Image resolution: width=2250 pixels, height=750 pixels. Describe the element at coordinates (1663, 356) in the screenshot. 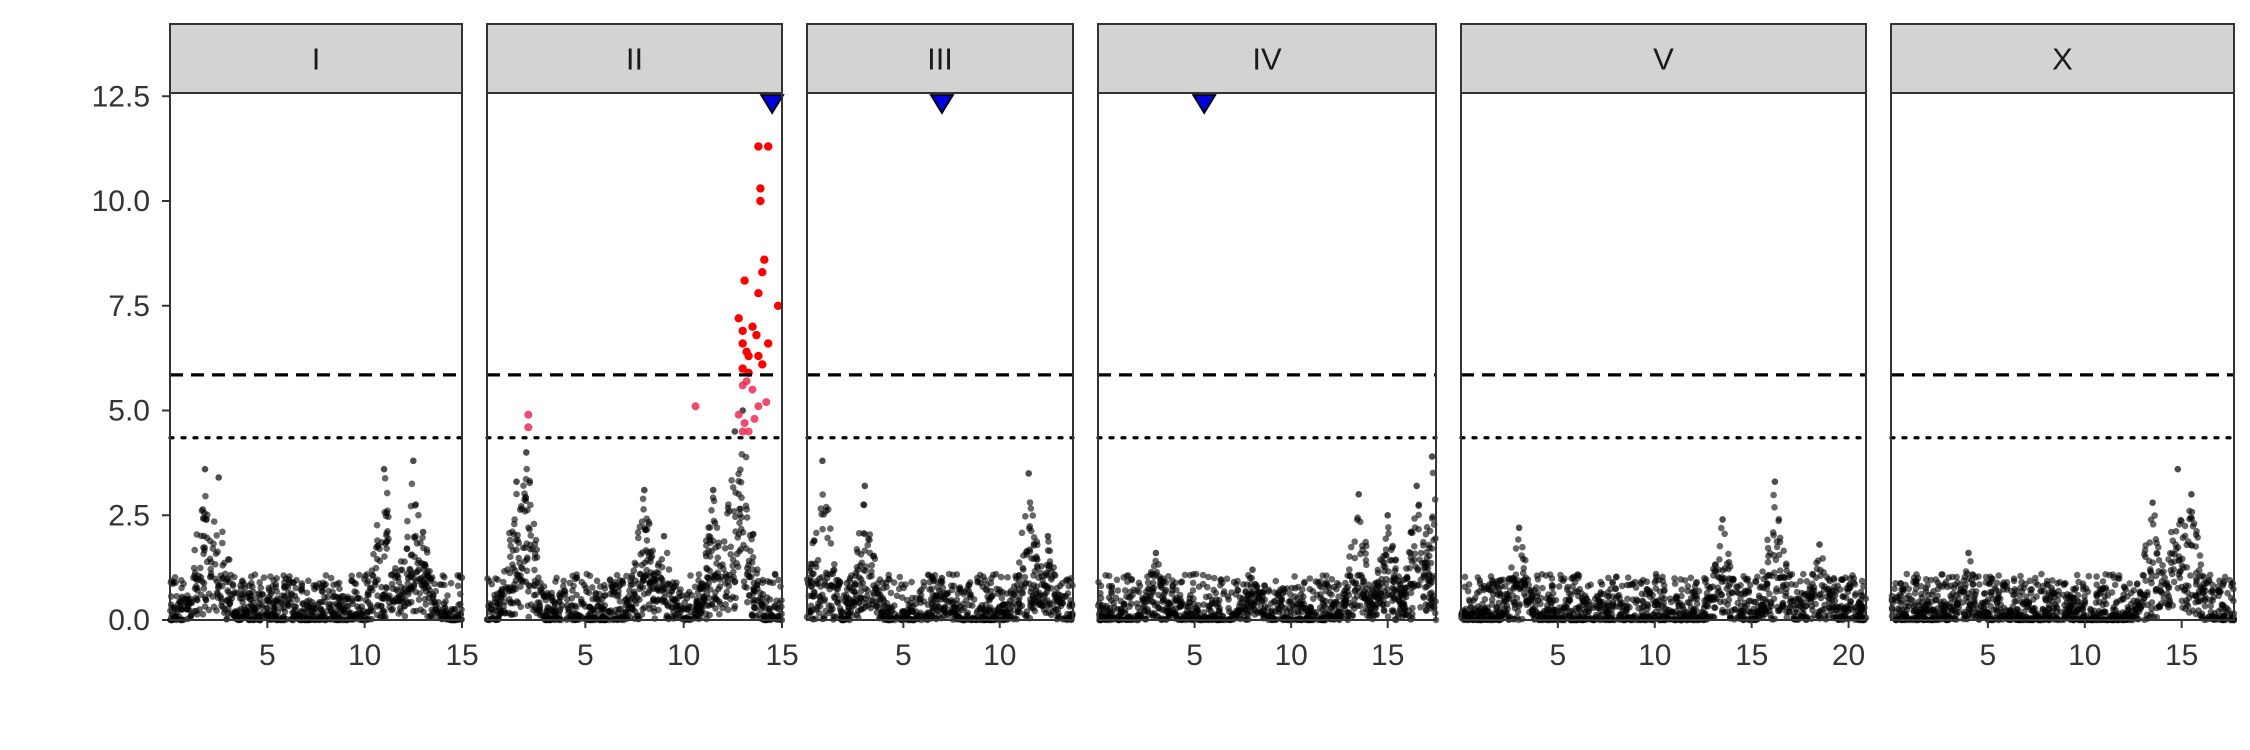

I see `panel-background` at that location.